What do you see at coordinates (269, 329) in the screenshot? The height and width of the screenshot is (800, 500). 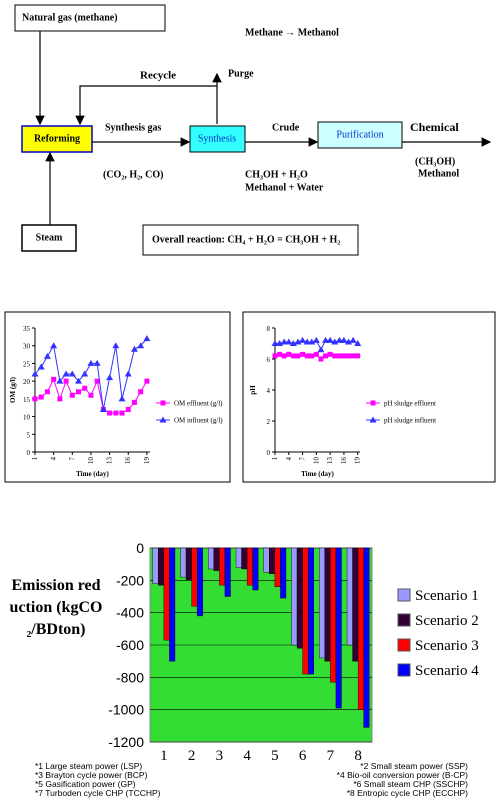 I see `y-tick-label: 8` at bounding box center [269, 329].